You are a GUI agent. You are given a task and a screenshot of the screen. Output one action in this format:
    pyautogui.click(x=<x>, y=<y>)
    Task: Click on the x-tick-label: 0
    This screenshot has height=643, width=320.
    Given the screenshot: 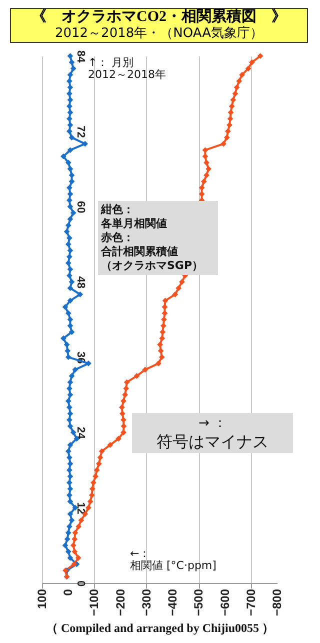 What is the action you would take?
    pyautogui.click(x=68, y=592)
    